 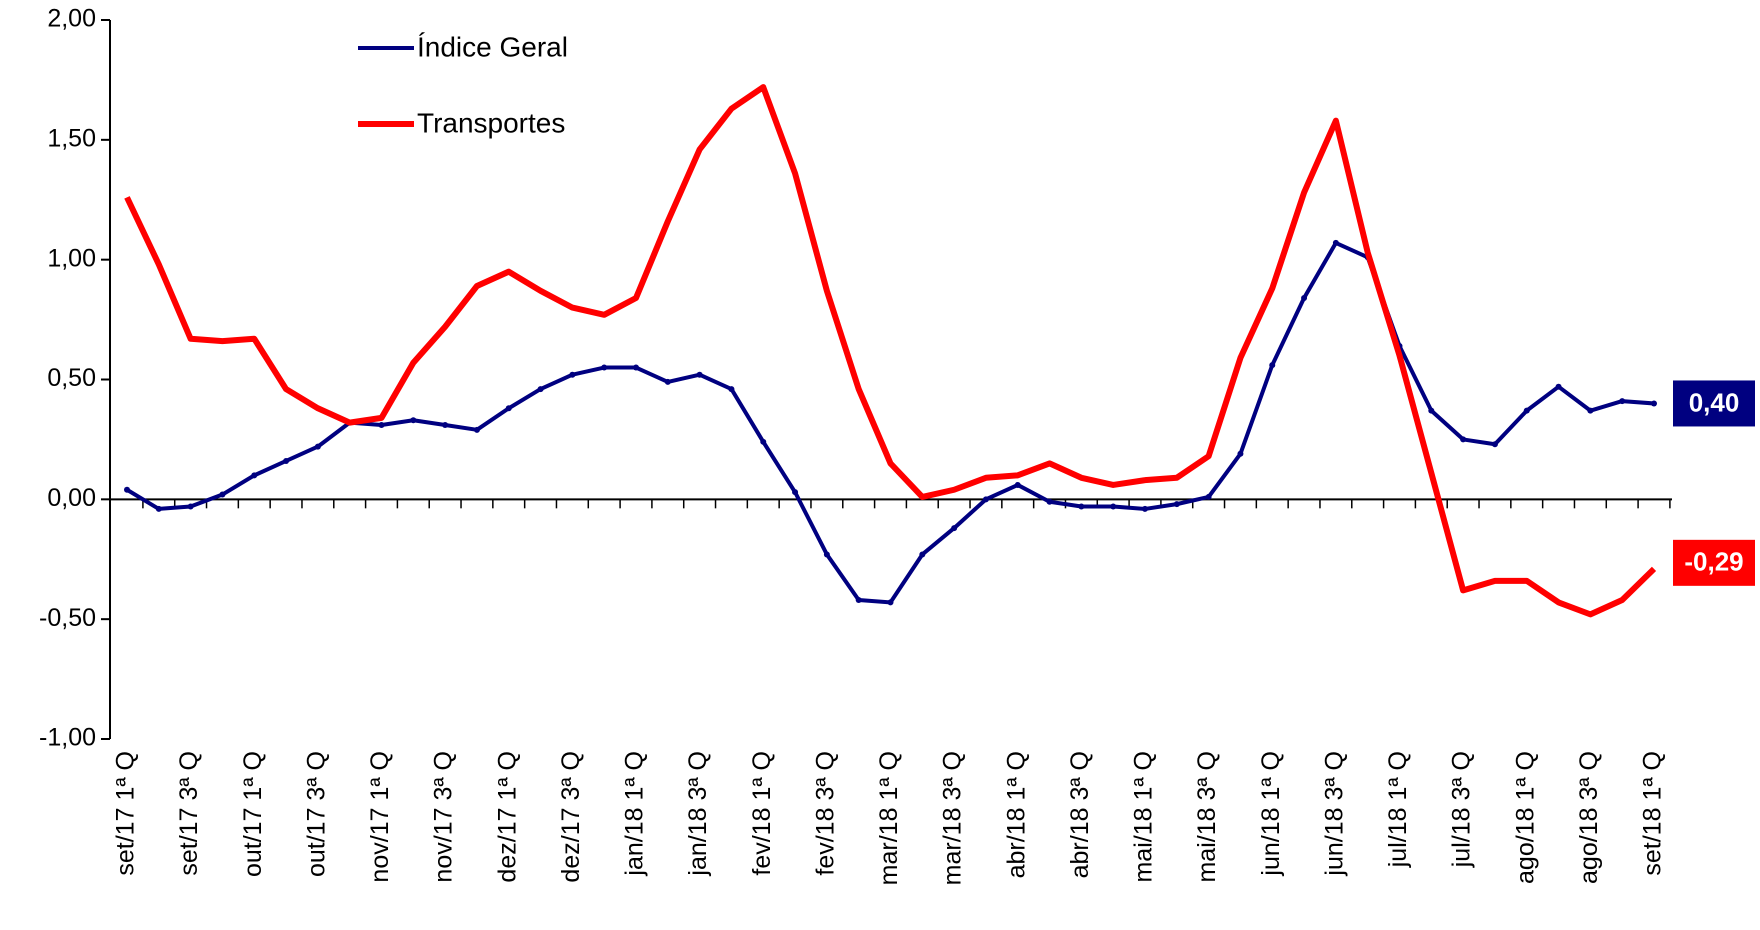 What do you see at coordinates (71, 138) in the screenshot?
I see `y-tick-label: 1,50` at bounding box center [71, 138].